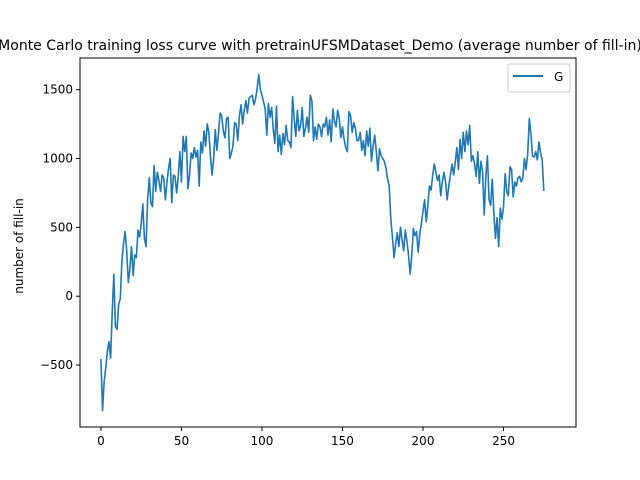 This screenshot has height=480, width=640. Describe the element at coordinates (306, 437) in the screenshot. I see `x-axis: 0 50 100 150 200 250` at that location.